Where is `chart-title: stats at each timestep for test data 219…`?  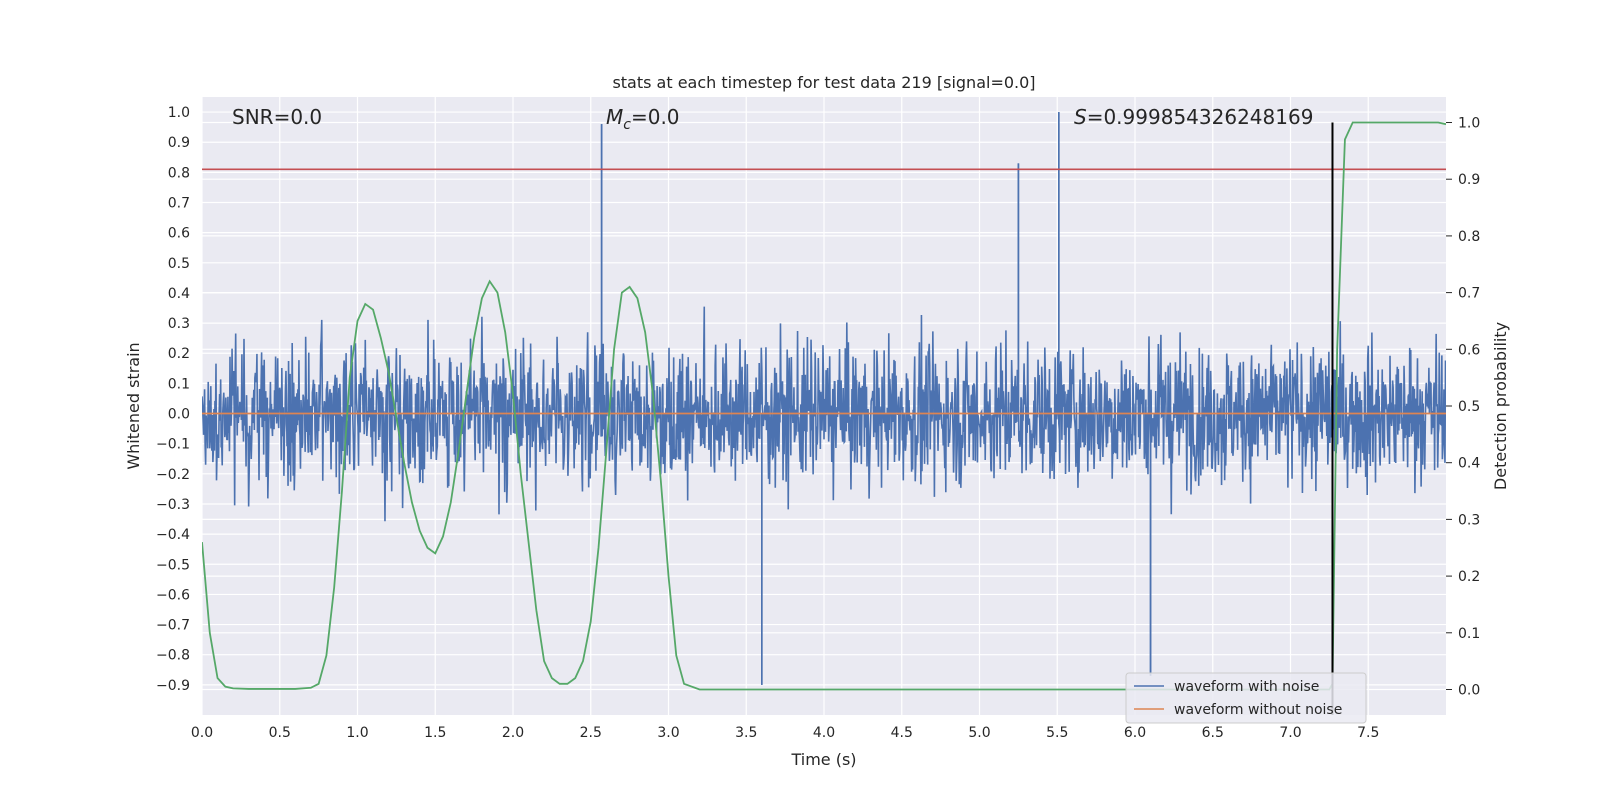 chart-title: stats at each timestep for test data 219… is located at coordinates (823, 82).